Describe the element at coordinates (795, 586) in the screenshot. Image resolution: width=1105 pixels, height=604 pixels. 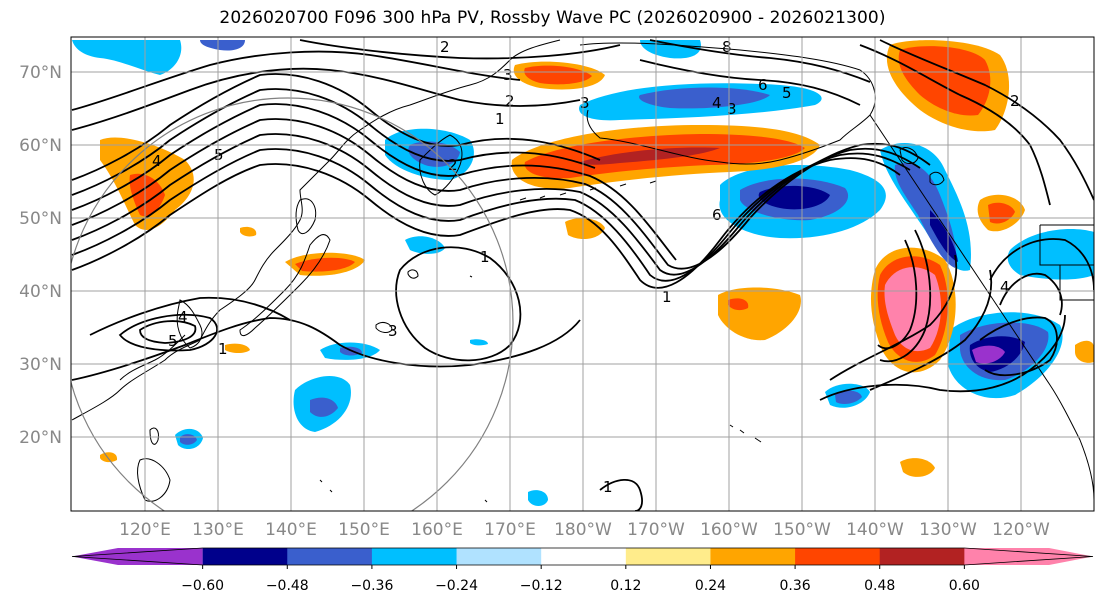
I see `colorbar-tick-label: 0.36` at that location.